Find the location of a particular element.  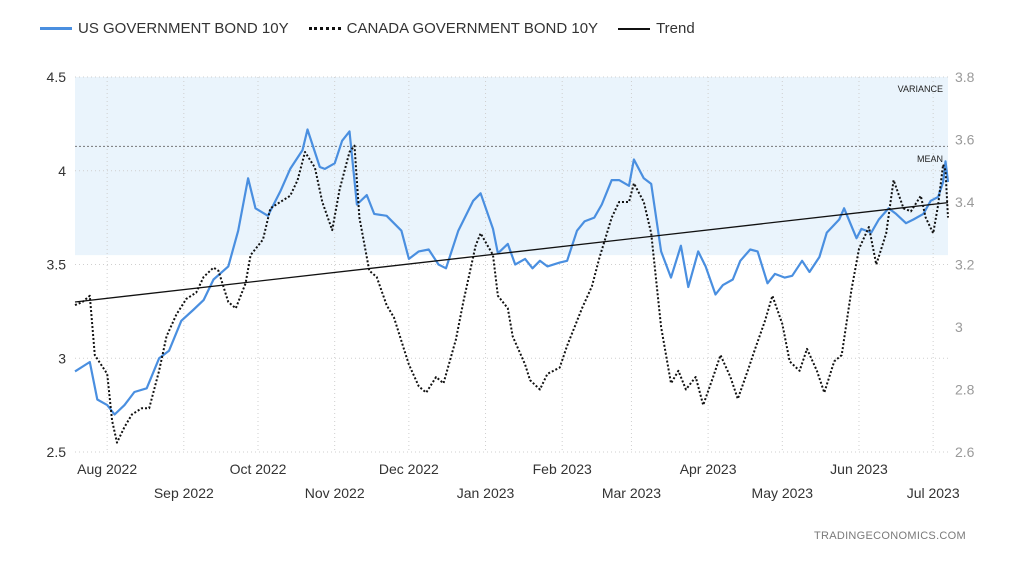

y-right-tick-label: 2.6 is located at coordinates (965, 452).